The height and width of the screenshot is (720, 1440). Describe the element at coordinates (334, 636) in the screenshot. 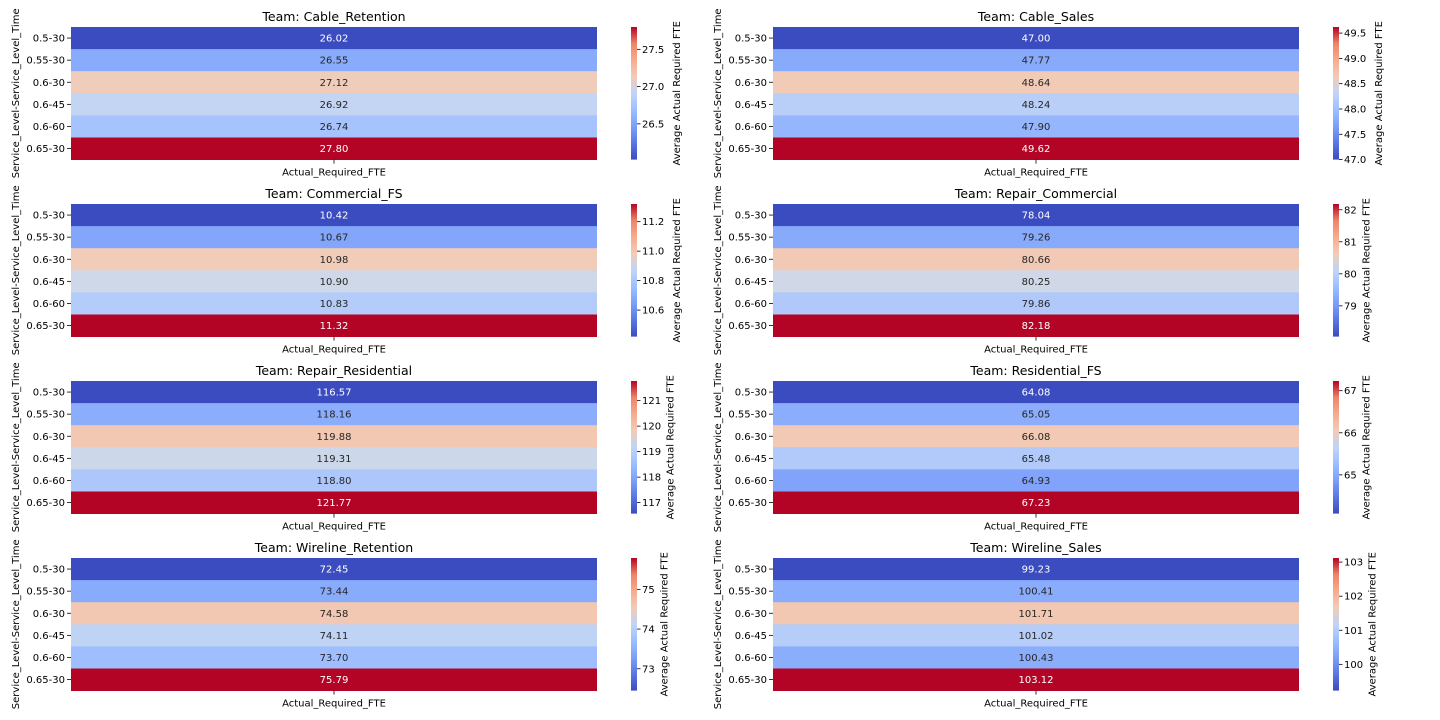

I see `cell-value-label: 74.11` at that location.